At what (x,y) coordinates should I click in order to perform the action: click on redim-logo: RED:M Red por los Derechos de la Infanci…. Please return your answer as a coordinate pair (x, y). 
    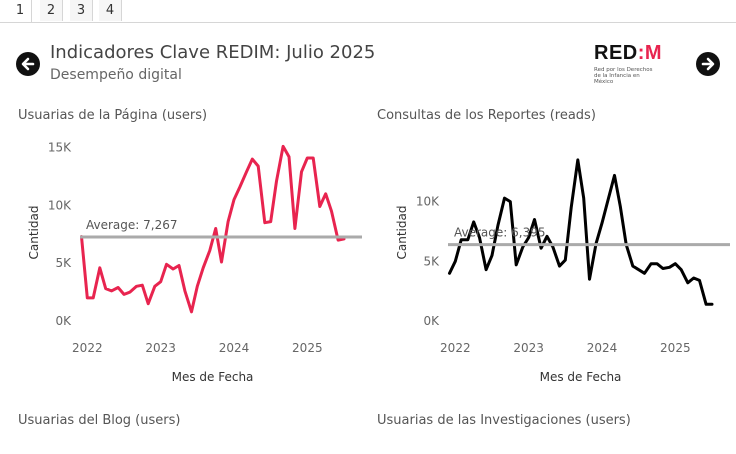
    Looking at the image, I should click on (634, 65).